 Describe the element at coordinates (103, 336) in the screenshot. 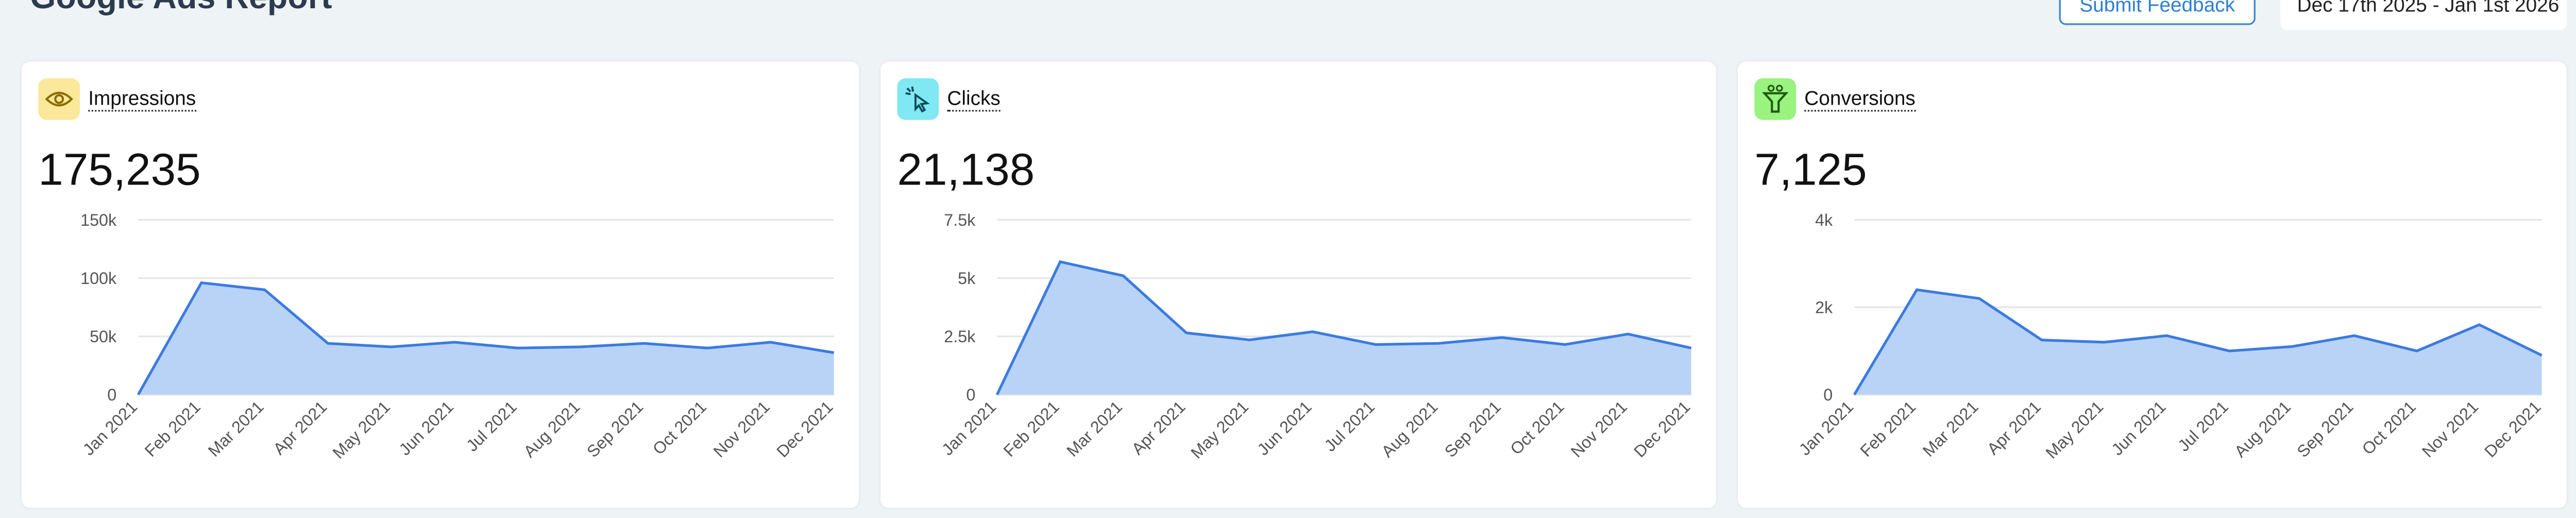

I see `y-tick-label: 50k` at that location.